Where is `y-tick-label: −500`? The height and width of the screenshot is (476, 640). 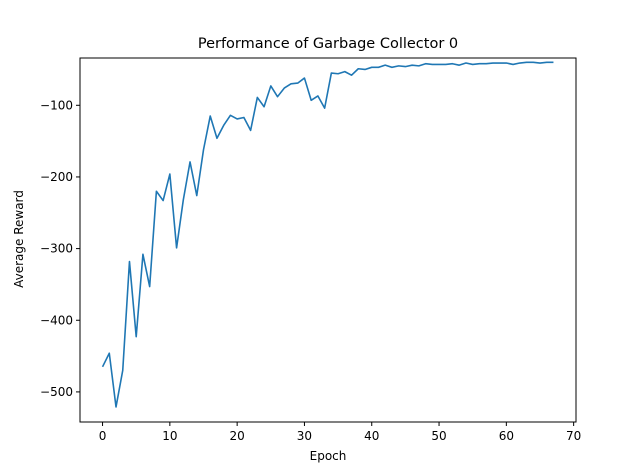 y-tick-label: −500 is located at coordinates (56, 392).